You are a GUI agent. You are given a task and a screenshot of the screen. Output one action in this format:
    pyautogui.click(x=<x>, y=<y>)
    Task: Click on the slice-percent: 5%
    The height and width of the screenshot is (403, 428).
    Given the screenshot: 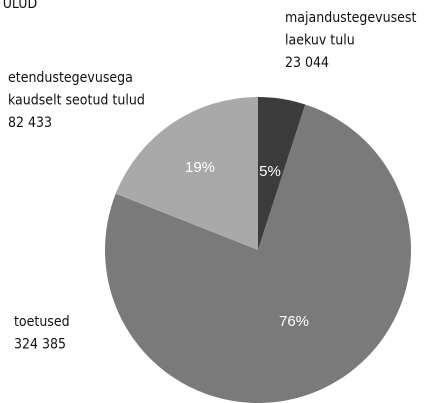 What is the action you would take?
    pyautogui.click(x=270, y=171)
    